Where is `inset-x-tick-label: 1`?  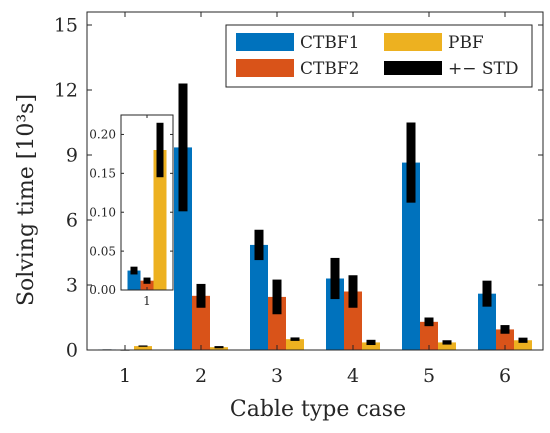 inset-x-tick-label: 1 is located at coordinates (147, 301).